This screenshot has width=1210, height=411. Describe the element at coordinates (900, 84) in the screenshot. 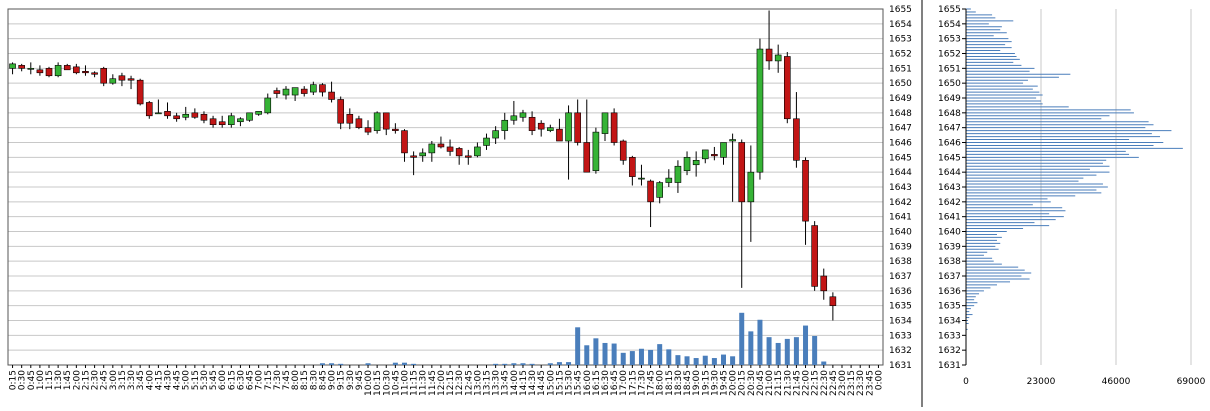

I see `price-tick-label: 1650` at that location.